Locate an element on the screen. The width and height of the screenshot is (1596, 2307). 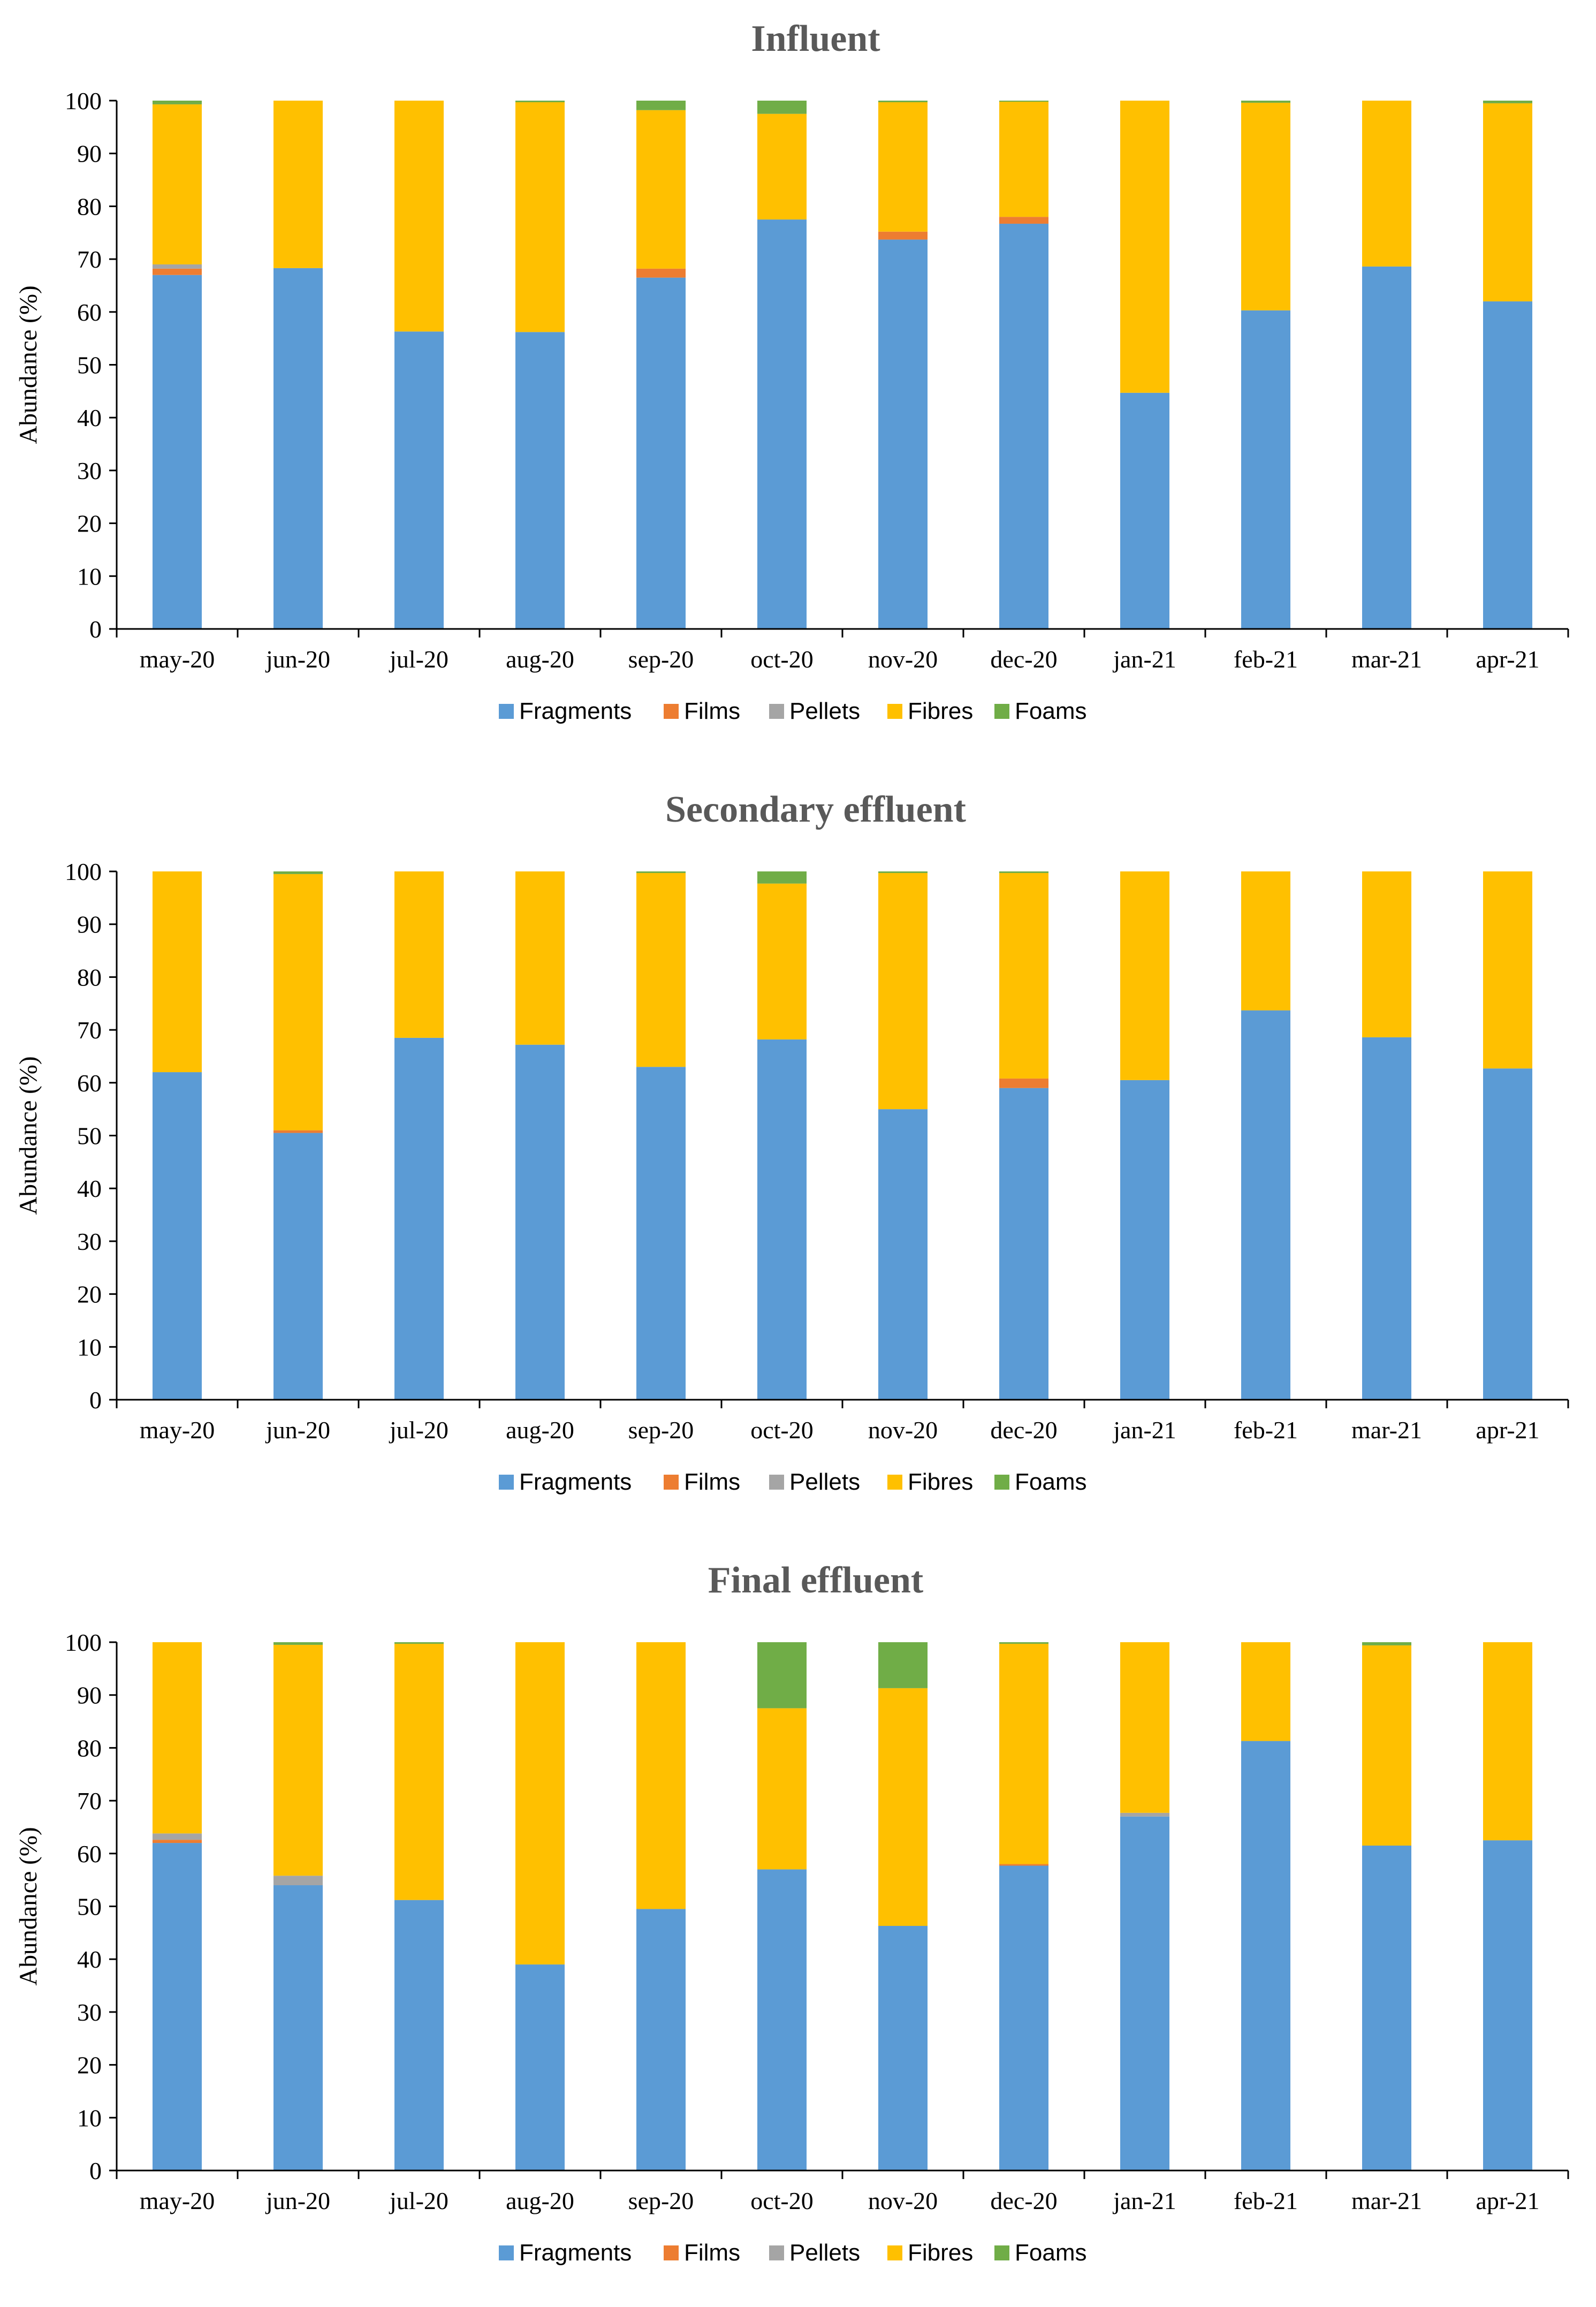
x-tick-label-jan-21: jan-21 is located at coordinates (1144, 1430).